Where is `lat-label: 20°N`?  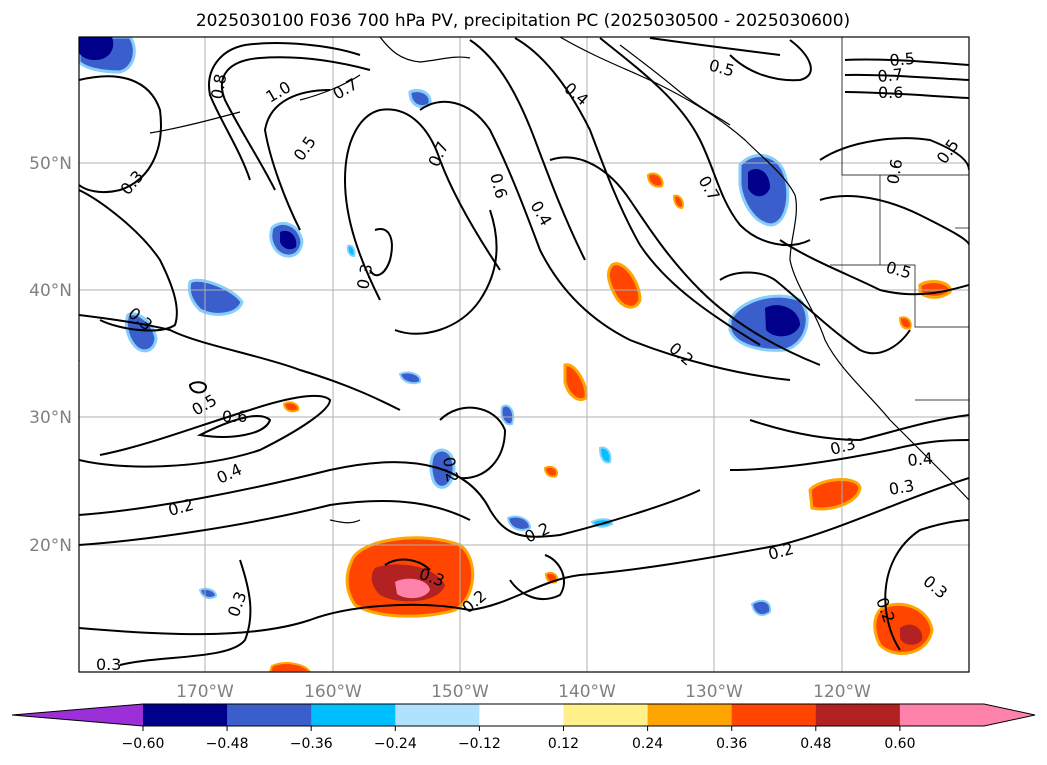 lat-label: 20°N is located at coordinates (50, 546).